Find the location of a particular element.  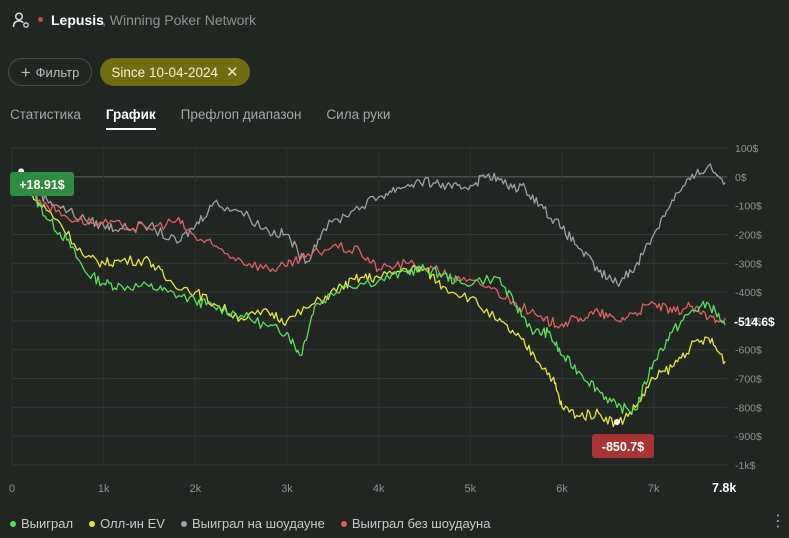

remove-filter-icon: ✕ is located at coordinates (232, 72).